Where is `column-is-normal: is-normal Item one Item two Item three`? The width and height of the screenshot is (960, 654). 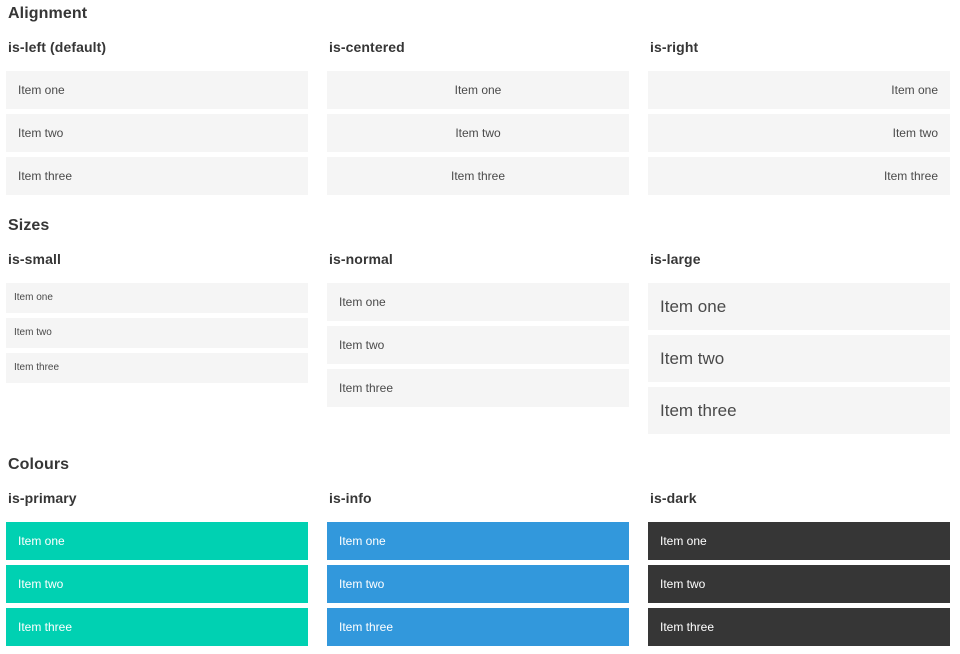
column-is-normal: is-normal Item one Item two Item three is located at coordinates (478, 345).